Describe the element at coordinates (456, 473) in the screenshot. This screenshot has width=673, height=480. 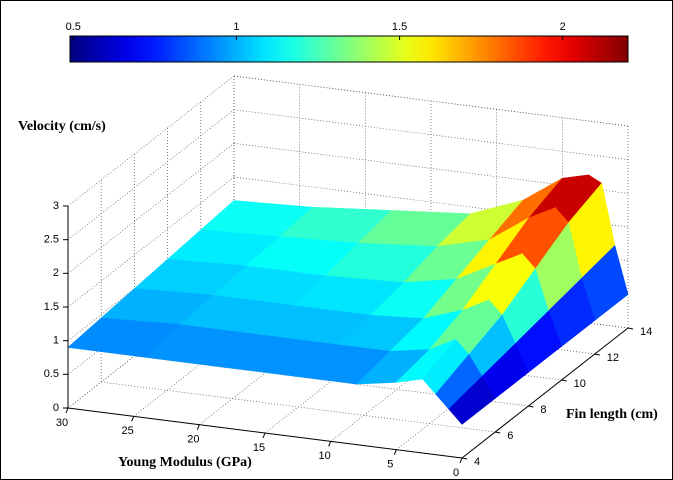
I see `x-tick-label: 0` at that location.